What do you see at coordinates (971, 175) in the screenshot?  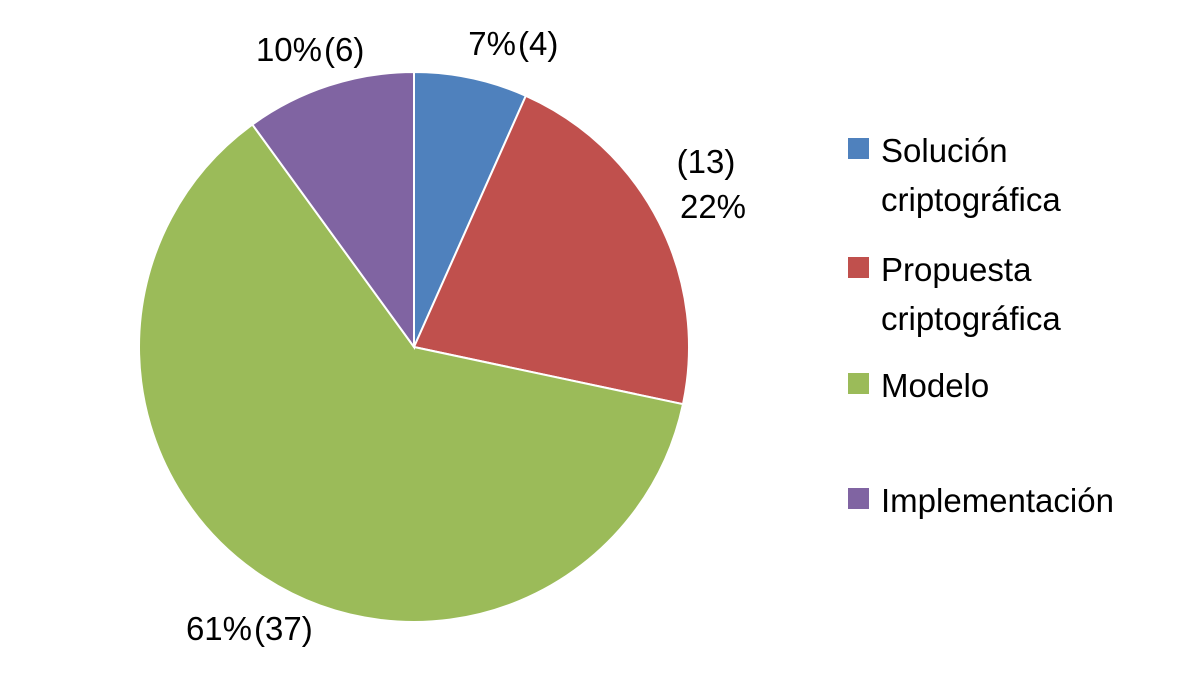 I see `legend-label-solucion-criptografica: Solución criptográfica` at bounding box center [971, 175].